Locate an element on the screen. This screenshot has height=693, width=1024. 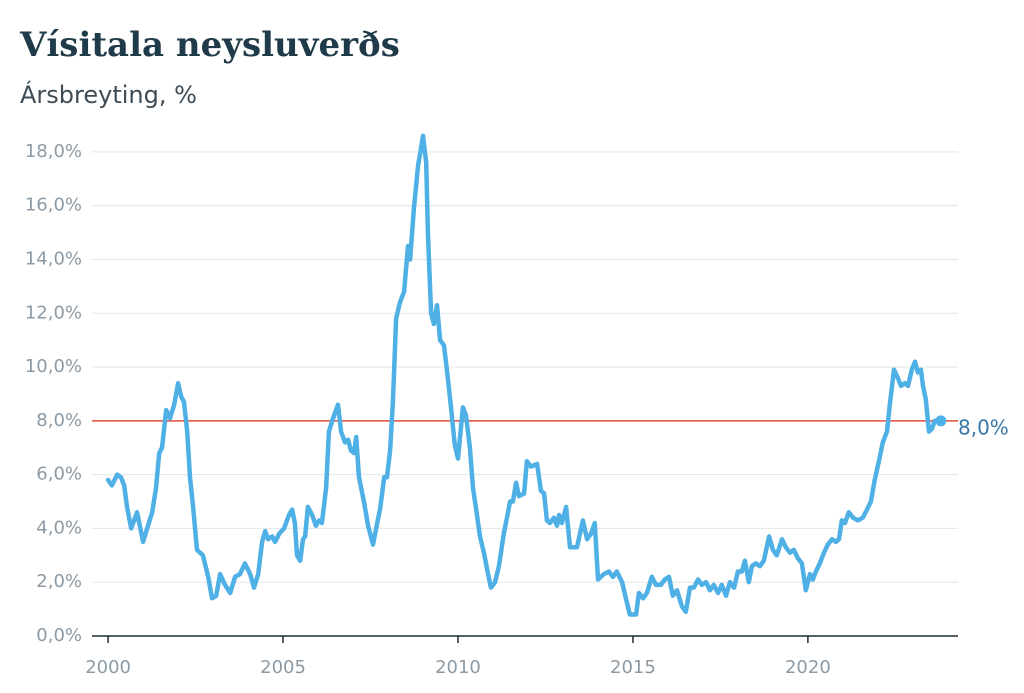
y-tick-label: 2,0% is located at coordinates (59, 581).